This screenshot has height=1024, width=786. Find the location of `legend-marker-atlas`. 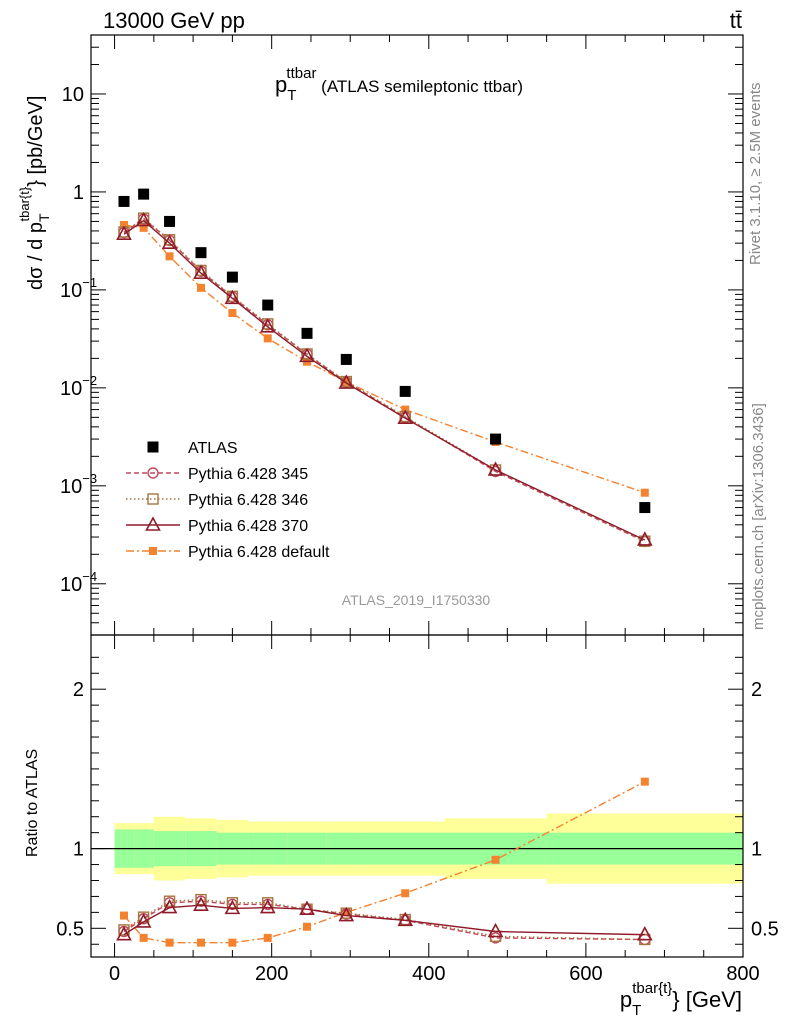

legend-marker-atlas is located at coordinates (153, 447).